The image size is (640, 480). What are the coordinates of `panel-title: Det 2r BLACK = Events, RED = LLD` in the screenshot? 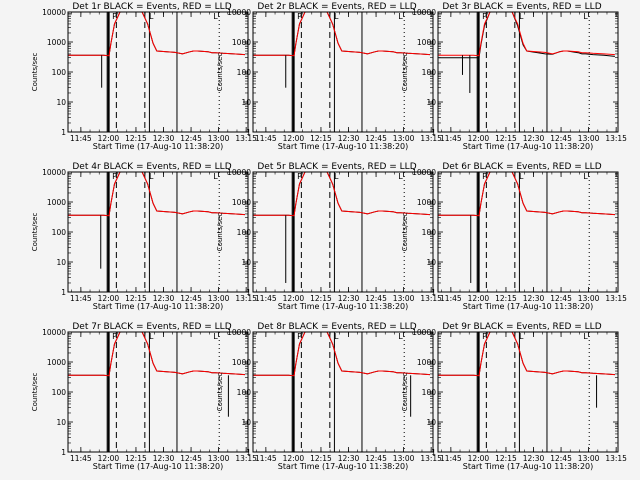 It's located at (336, 7).